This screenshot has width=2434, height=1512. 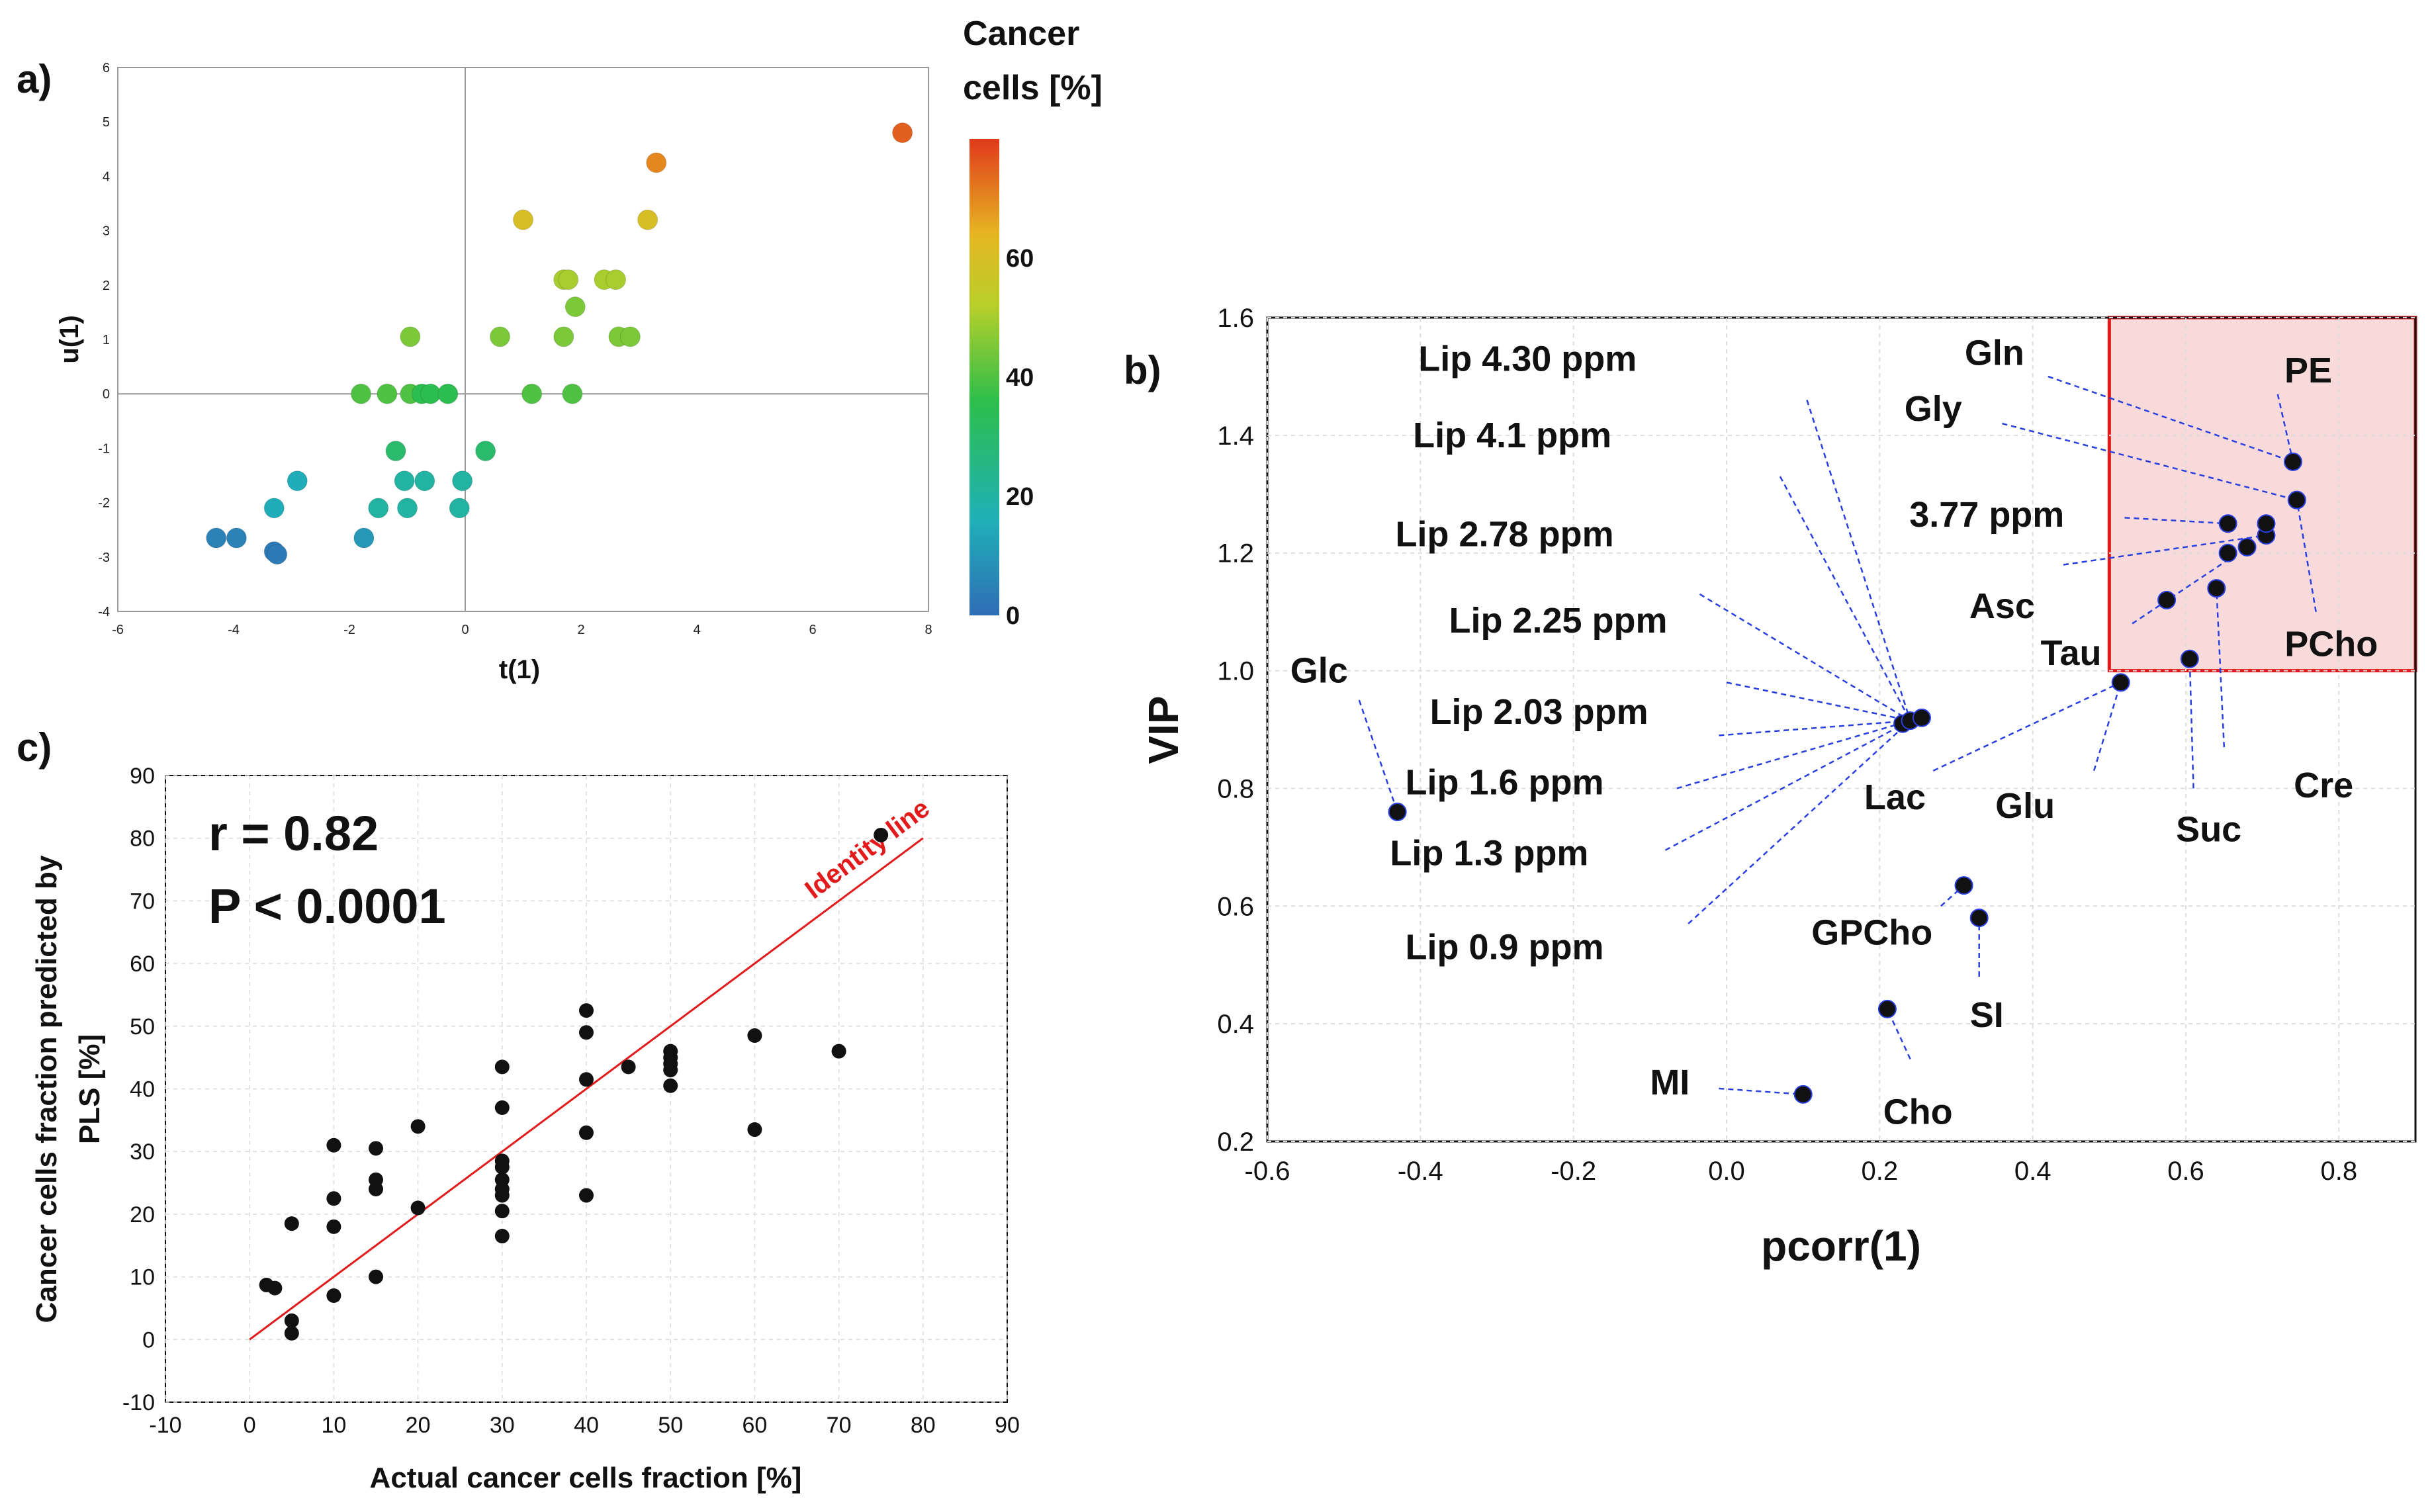 What do you see at coordinates (1994, 353) in the screenshot?
I see `panel-b-label-15: Gln` at bounding box center [1994, 353].